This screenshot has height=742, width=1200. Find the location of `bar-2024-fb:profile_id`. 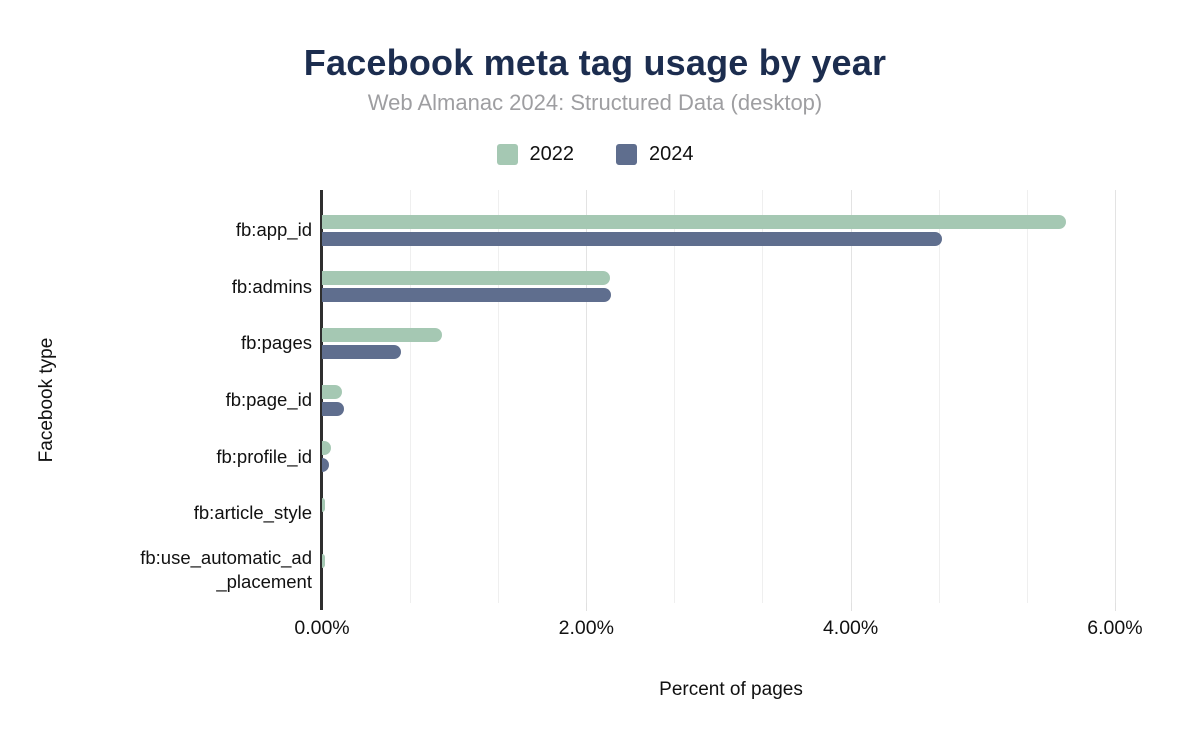

bar-2024-fb:profile_id is located at coordinates (325, 465).